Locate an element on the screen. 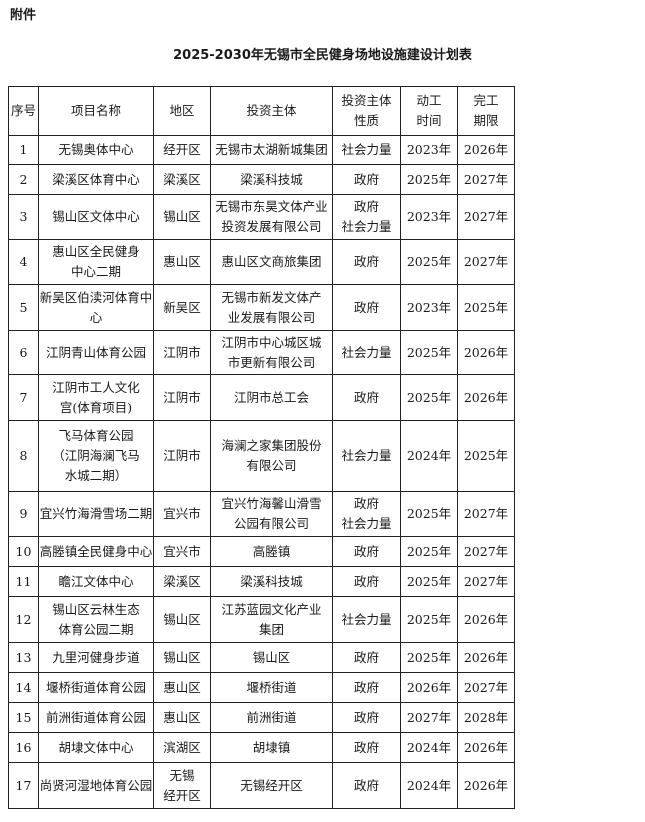 The width and height of the screenshot is (645, 822). table-row: 14 堰桥街道体育公园 惠山区 堰桥街道 政府 2026年 2027年 is located at coordinates (261, 687).